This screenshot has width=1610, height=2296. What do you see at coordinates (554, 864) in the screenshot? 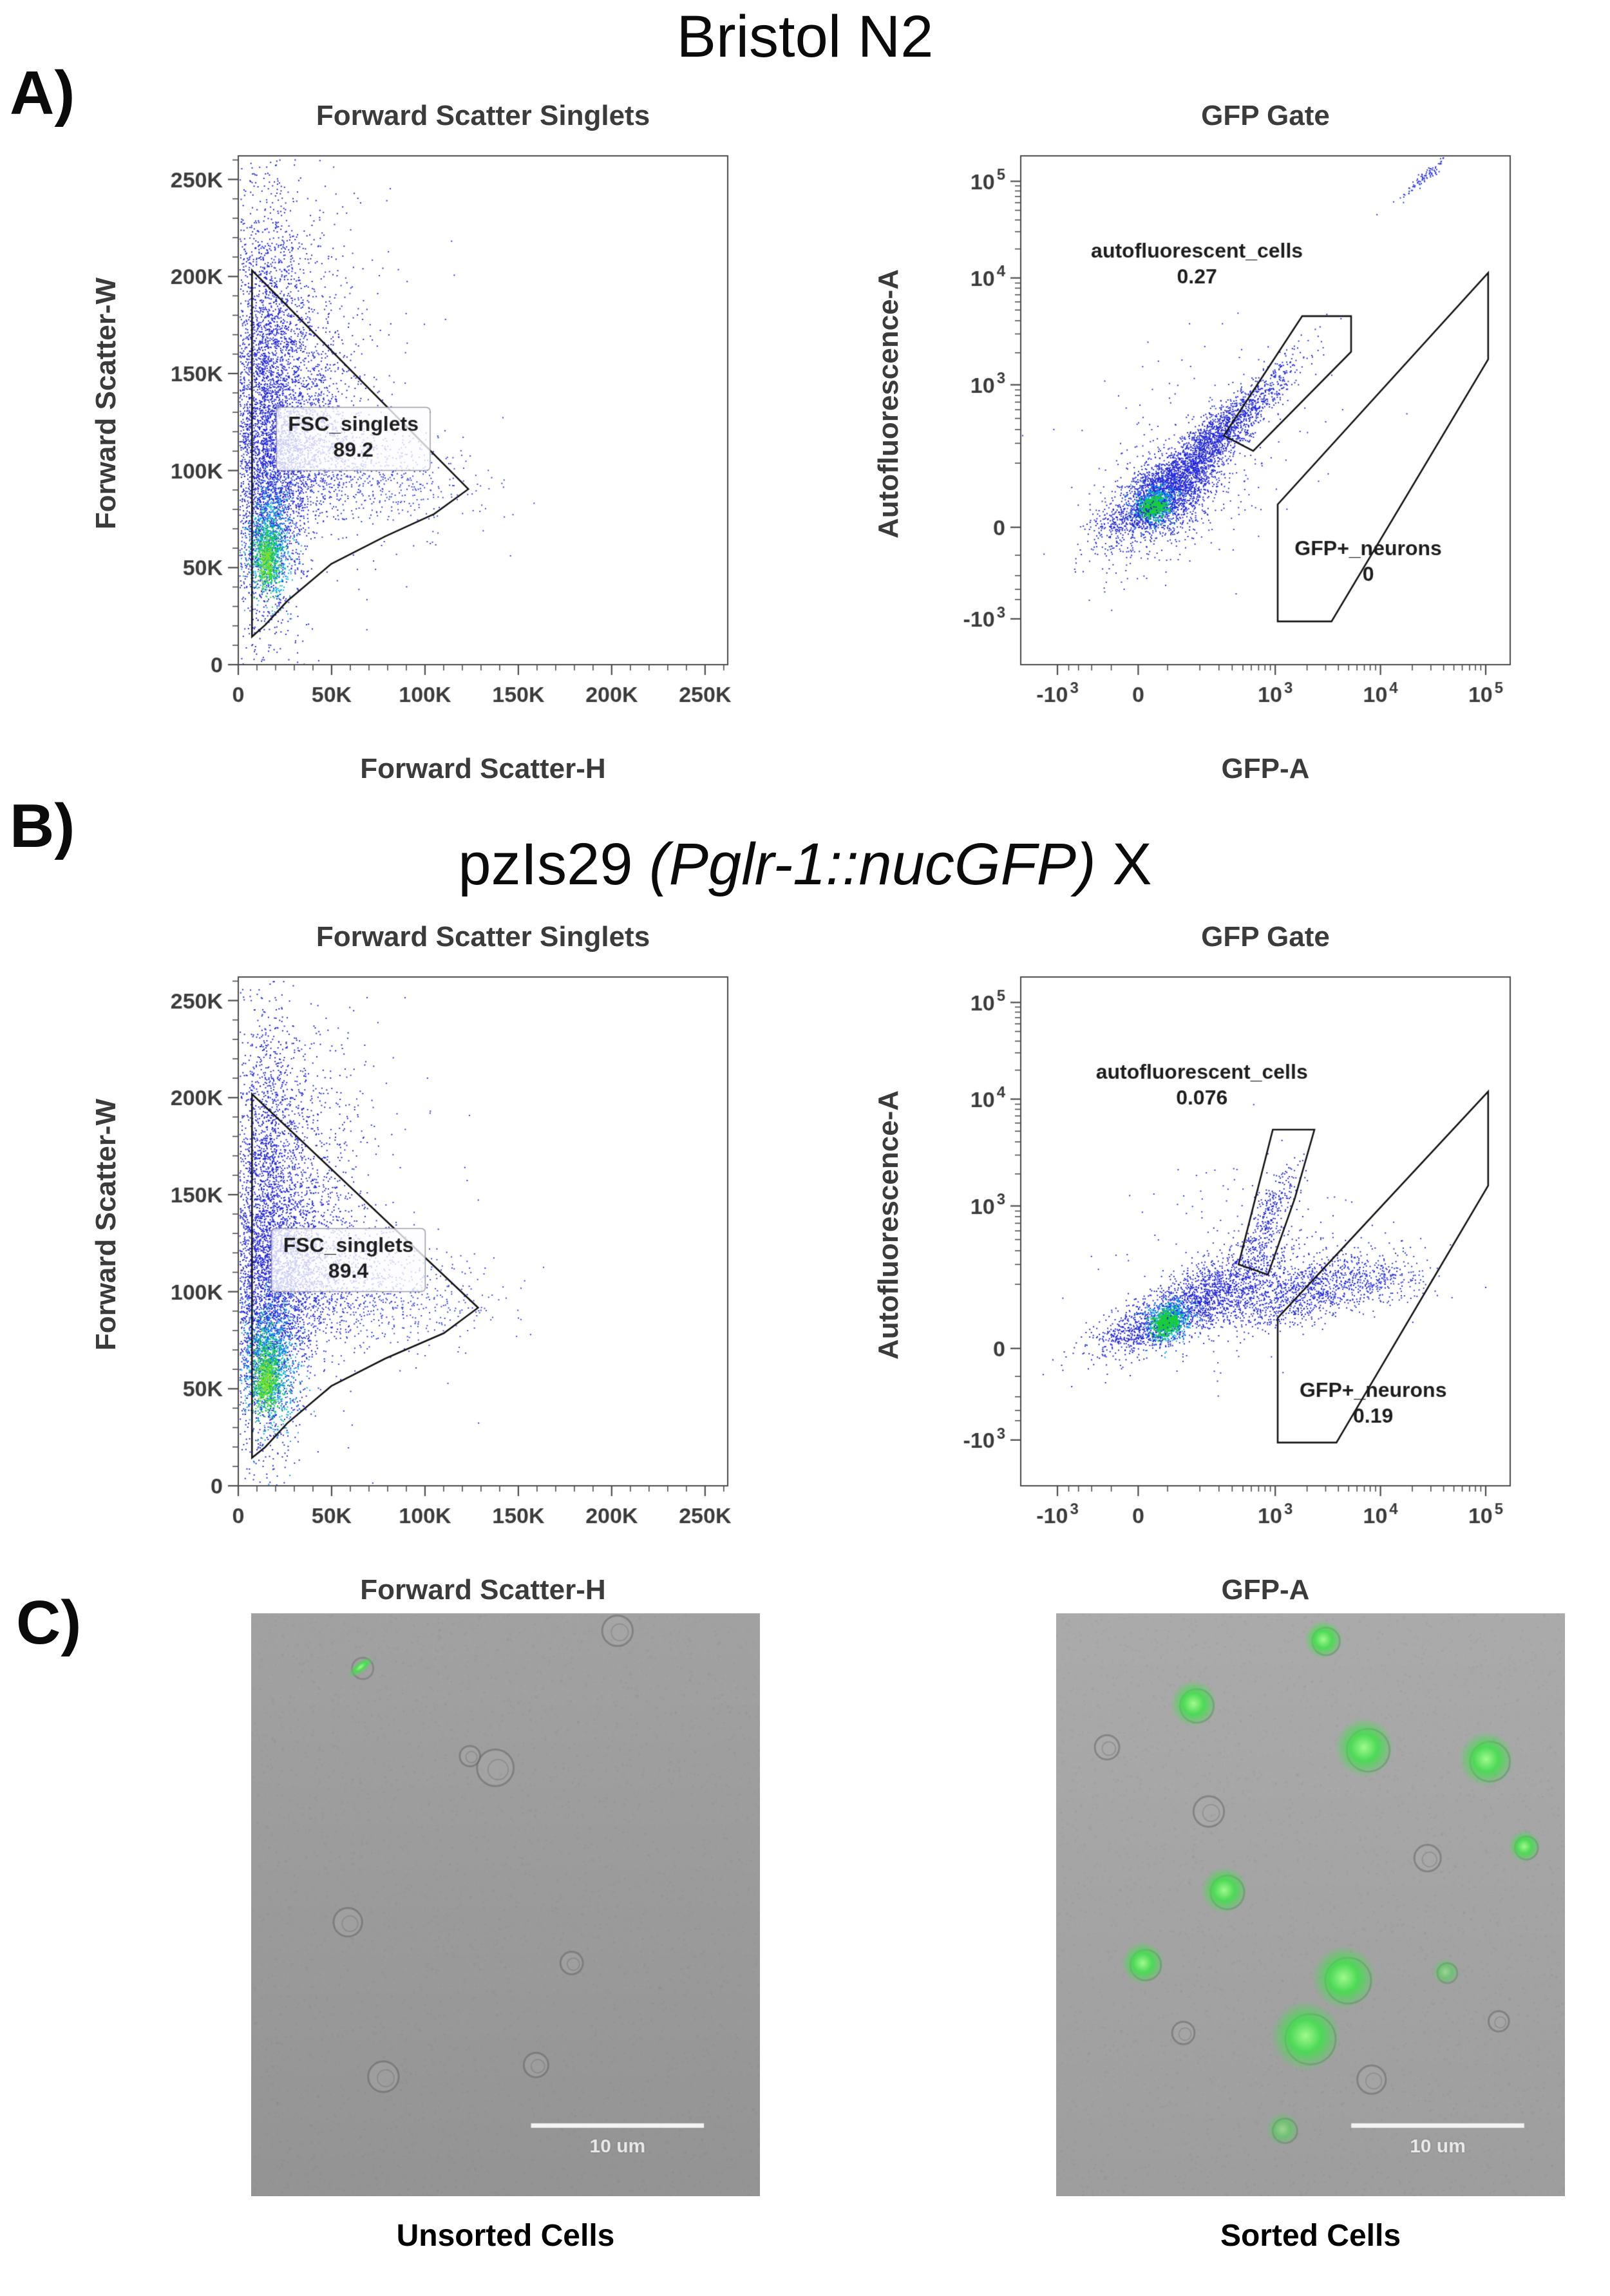
I see `genotype-title-pre: pzIs29` at bounding box center [554, 864].